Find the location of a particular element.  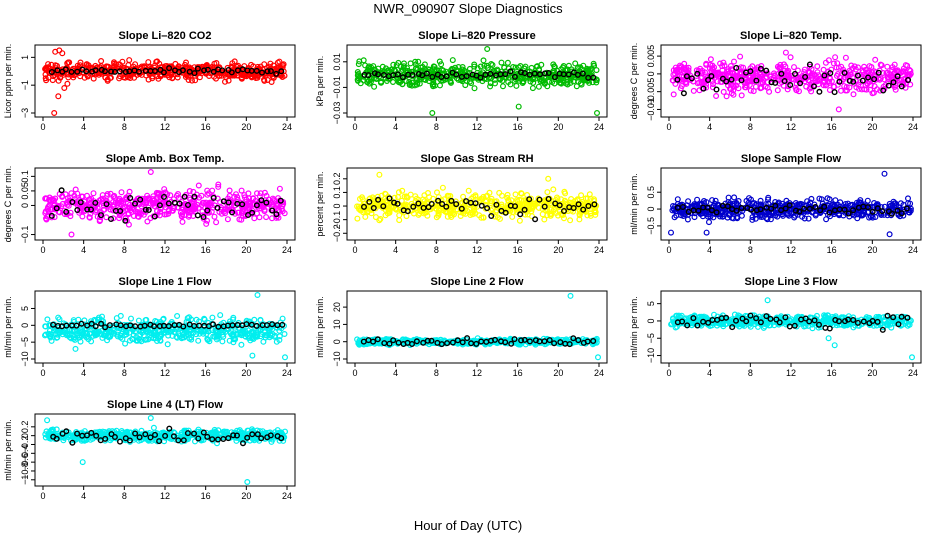

panel-title: Slope Gas Stream RH is located at coordinates (476, 159).